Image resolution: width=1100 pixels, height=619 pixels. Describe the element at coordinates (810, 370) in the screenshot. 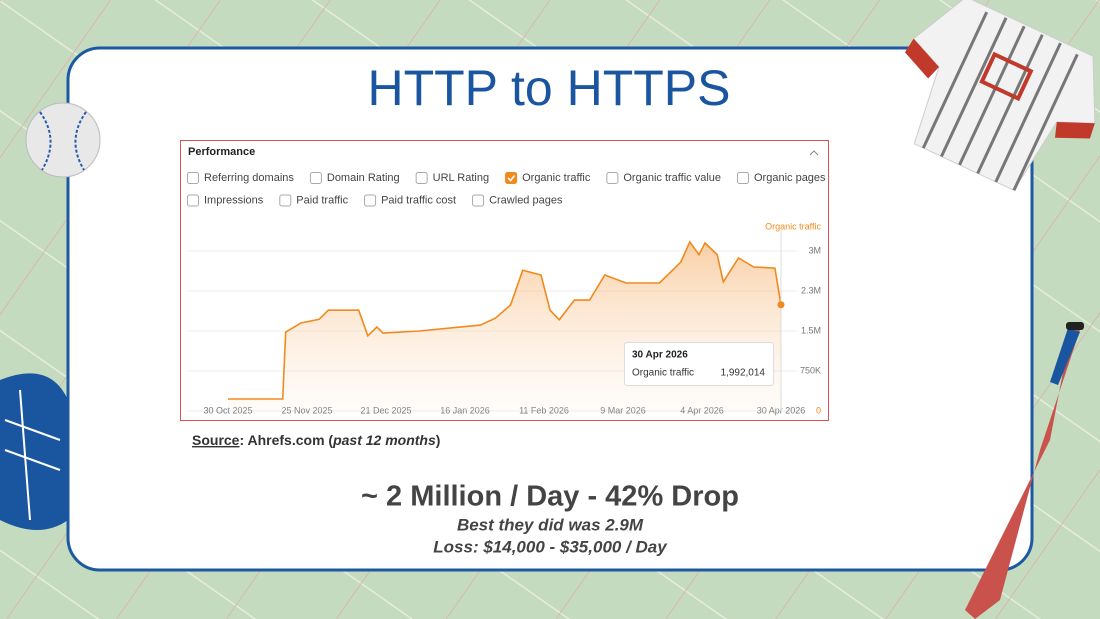

I see `y-tick-label: 750K` at that location.